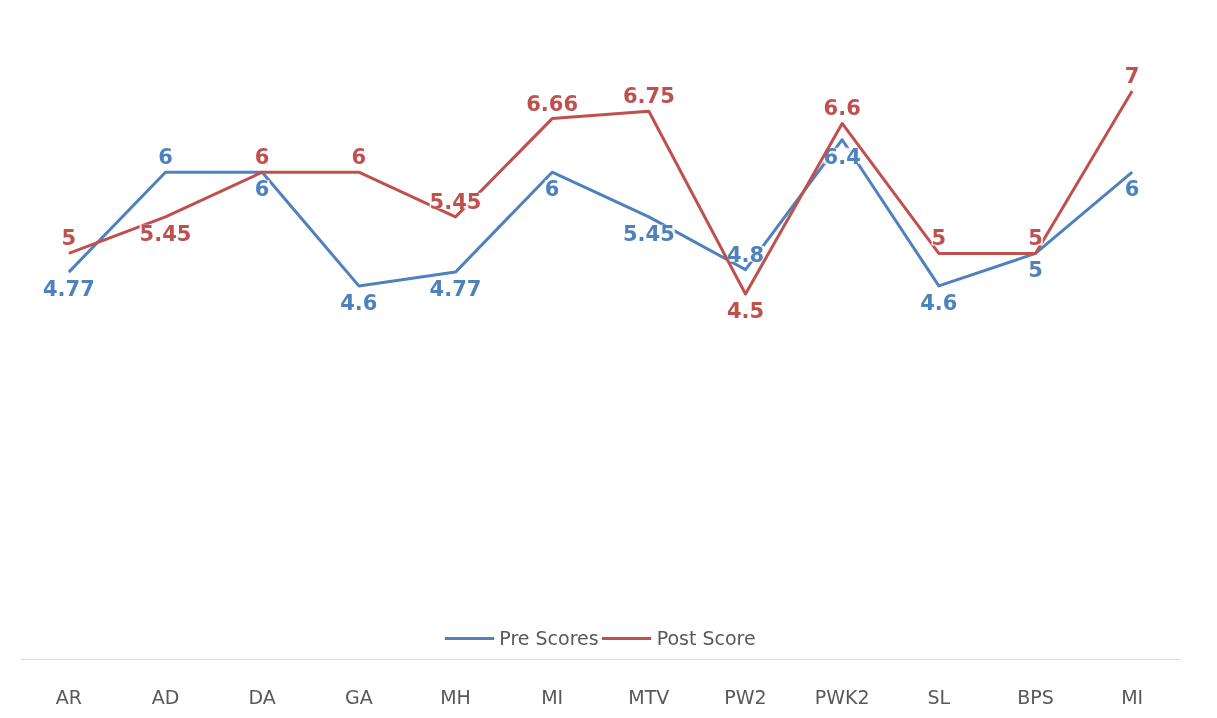 The image size is (1217, 718). Describe the element at coordinates (648, 96) in the screenshot. I see `data-label: 6.75` at that location.